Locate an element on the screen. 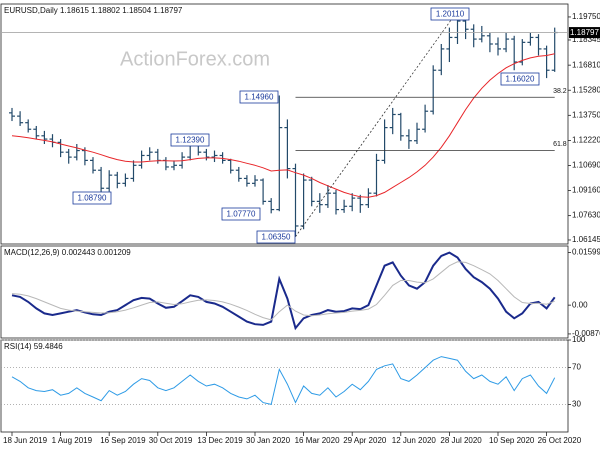 This screenshot has width=600, height=450. fib-label: 38.2 is located at coordinates (560, 91).